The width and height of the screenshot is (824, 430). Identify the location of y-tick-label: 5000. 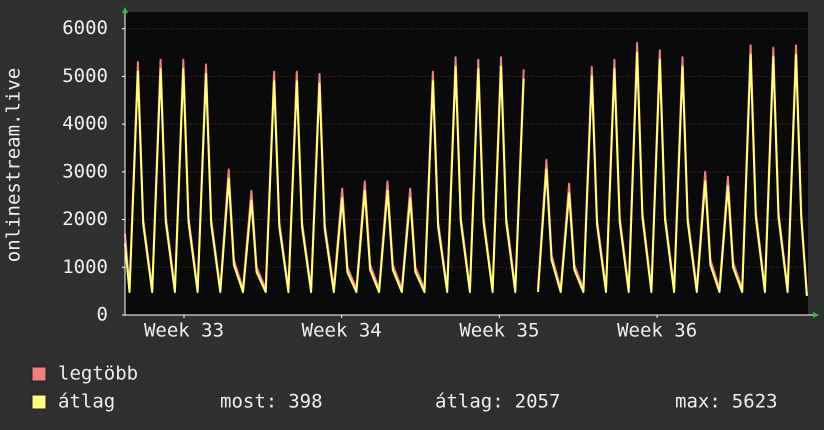
(85, 76).